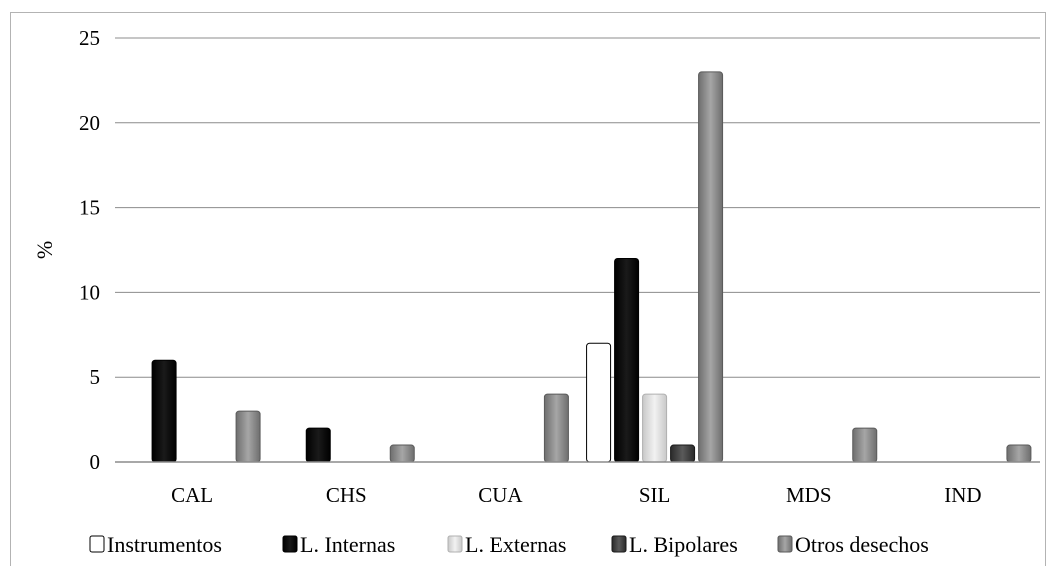 Image resolution: width=1052 pixels, height=569 pixels. What do you see at coordinates (962, 495) in the screenshot?
I see `x-tick-label: IND` at bounding box center [962, 495].